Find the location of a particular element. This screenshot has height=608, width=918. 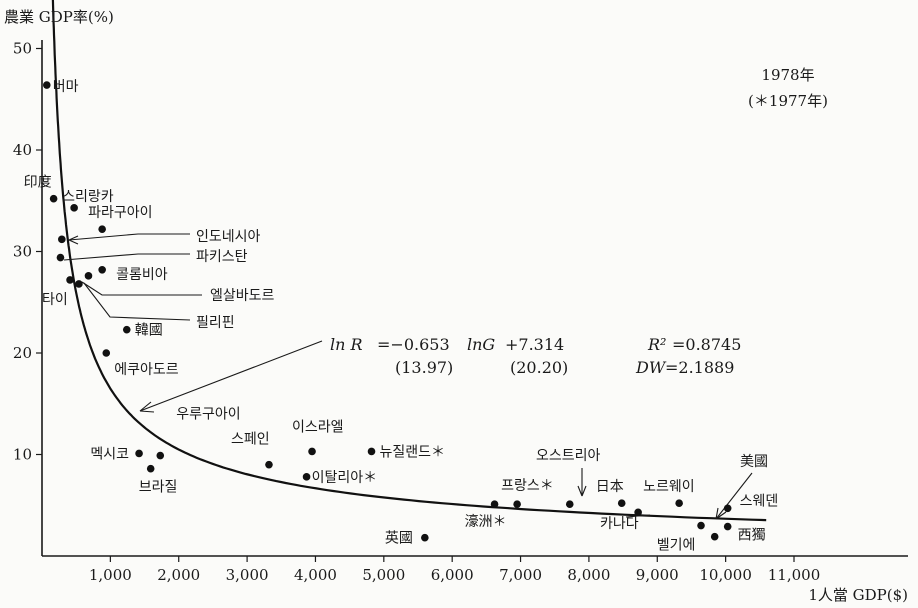

x-tick-label: 6,000 is located at coordinates (452, 575).